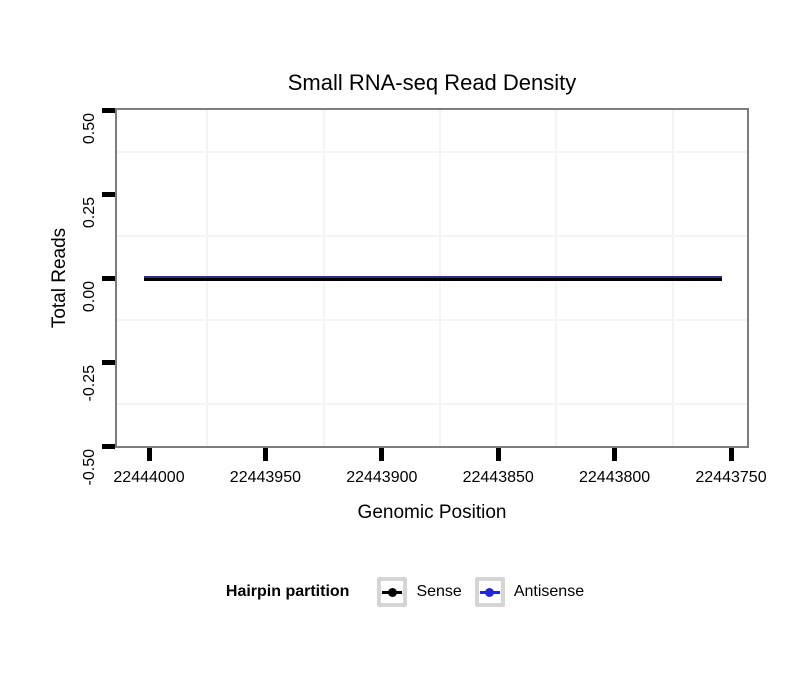  What do you see at coordinates (287, 591) in the screenshot?
I see `legend-title: Hairpin partition` at bounding box center [287, 591].